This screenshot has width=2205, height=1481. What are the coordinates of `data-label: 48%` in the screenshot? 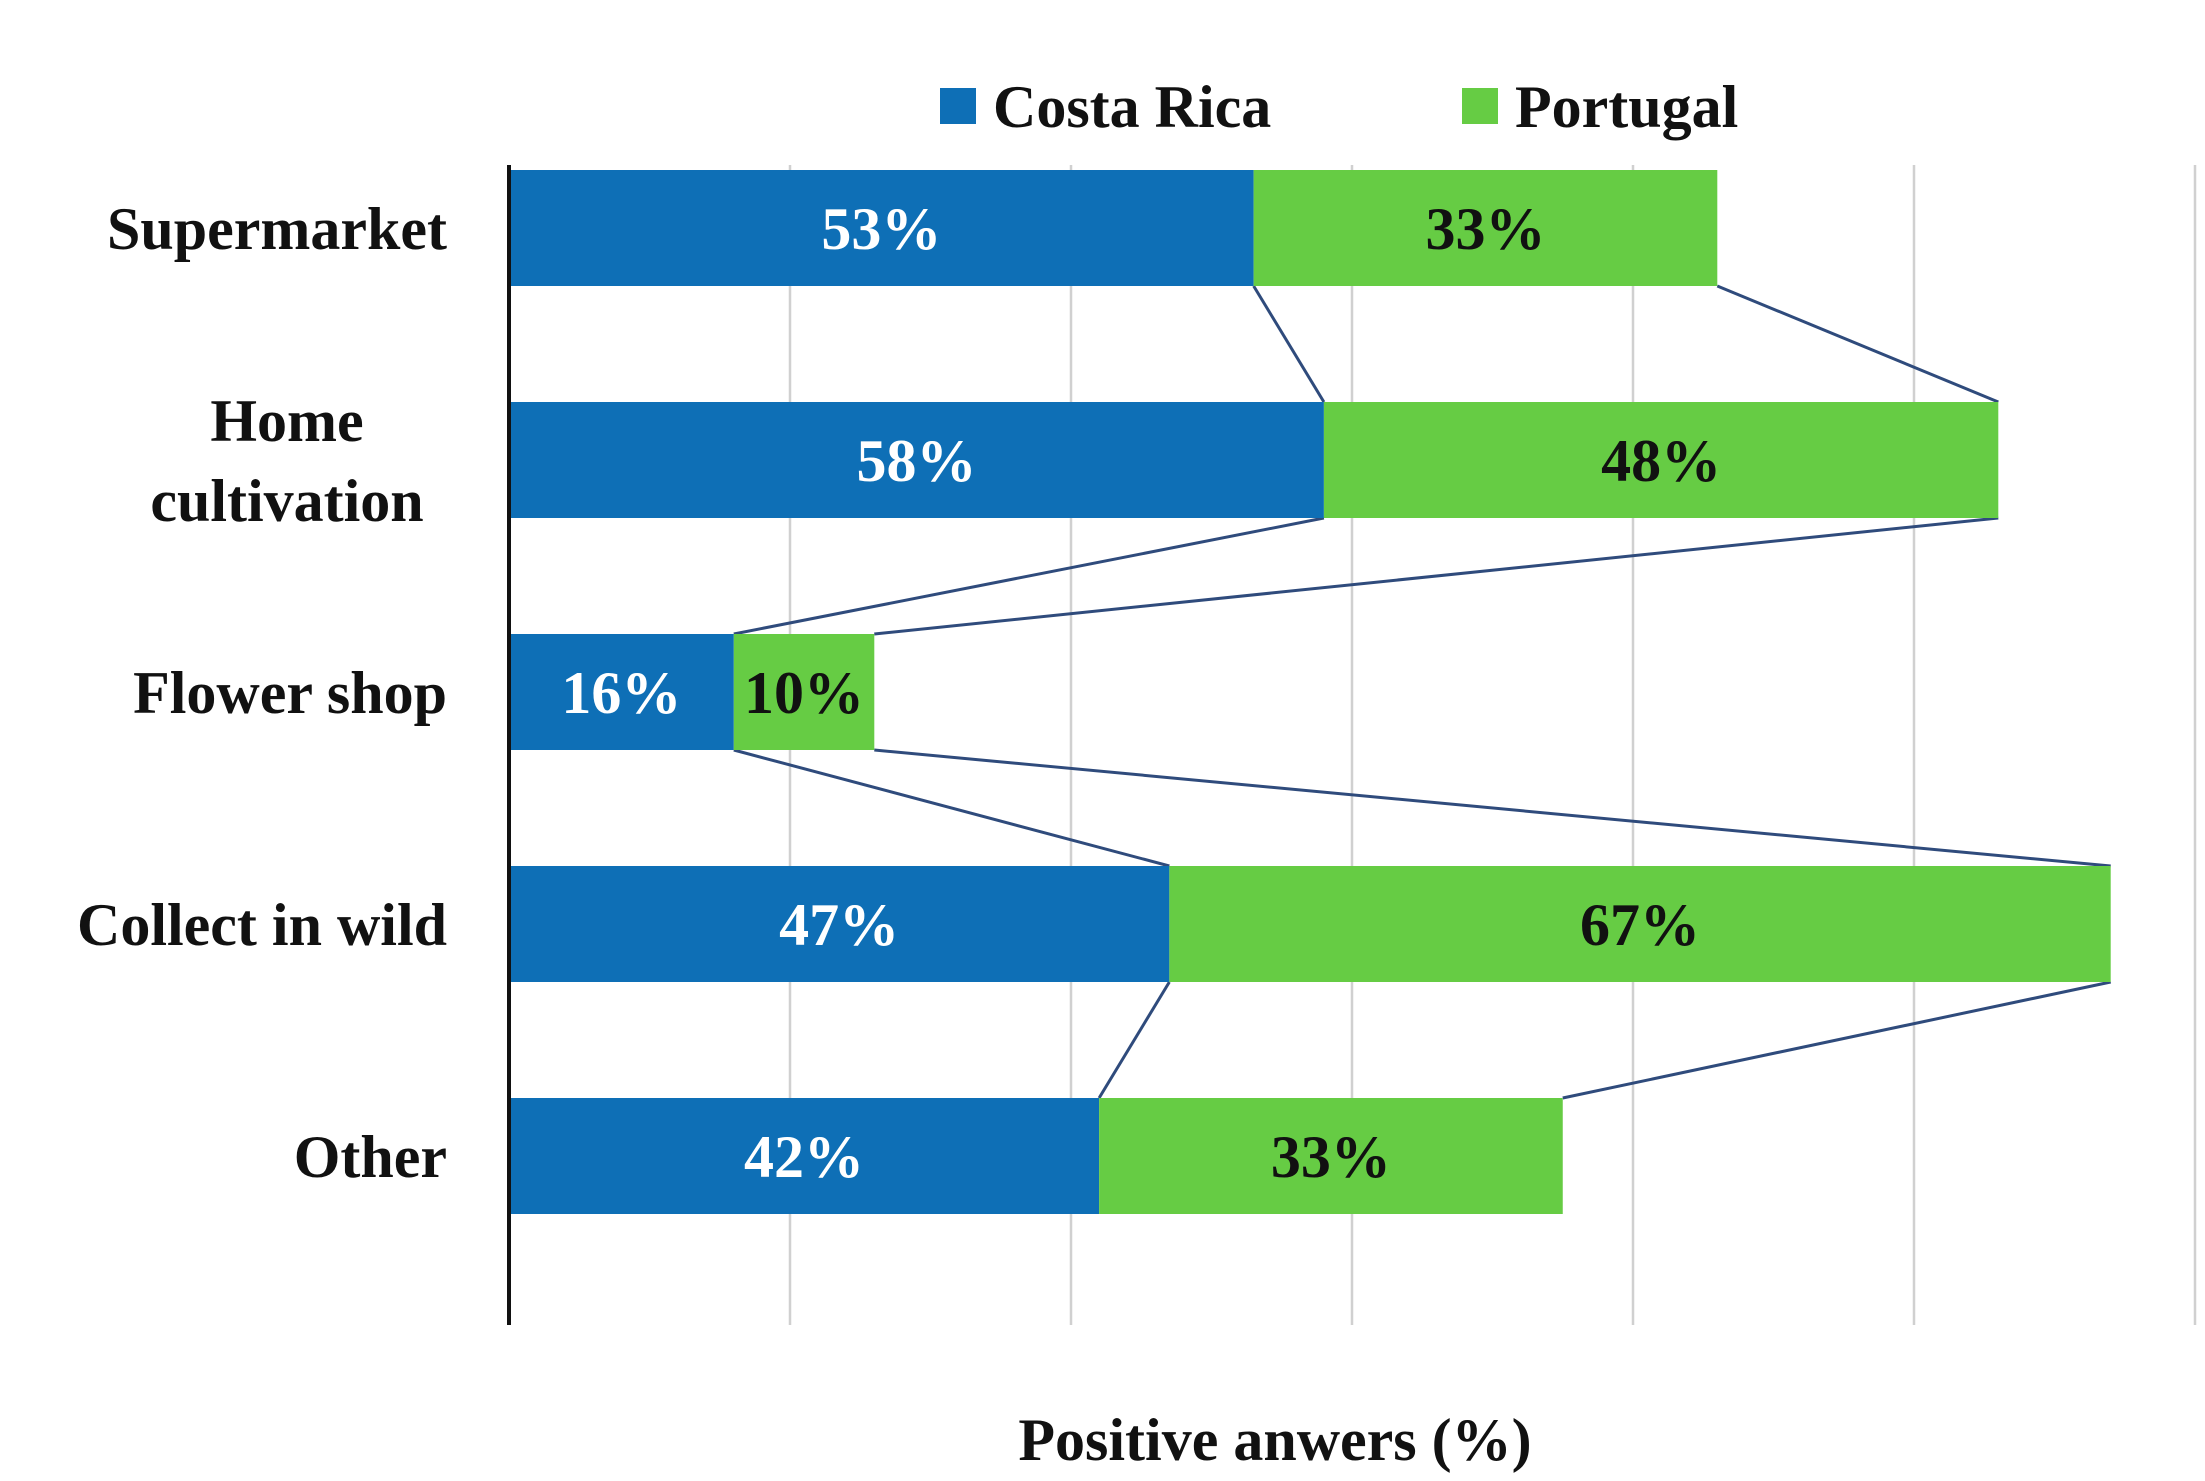 It's located at (1661, 461).